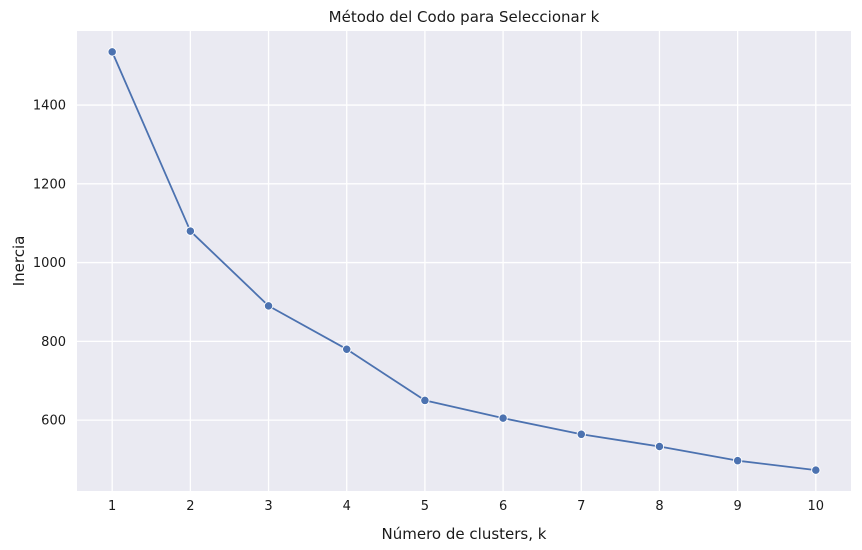 Image resolution: width=862 pixels, height=550 pixels. What do you see at coordinates (19, 261) in the screenshot?
I see `y-axis-label: Inercia` at bounding box center [19, 261].